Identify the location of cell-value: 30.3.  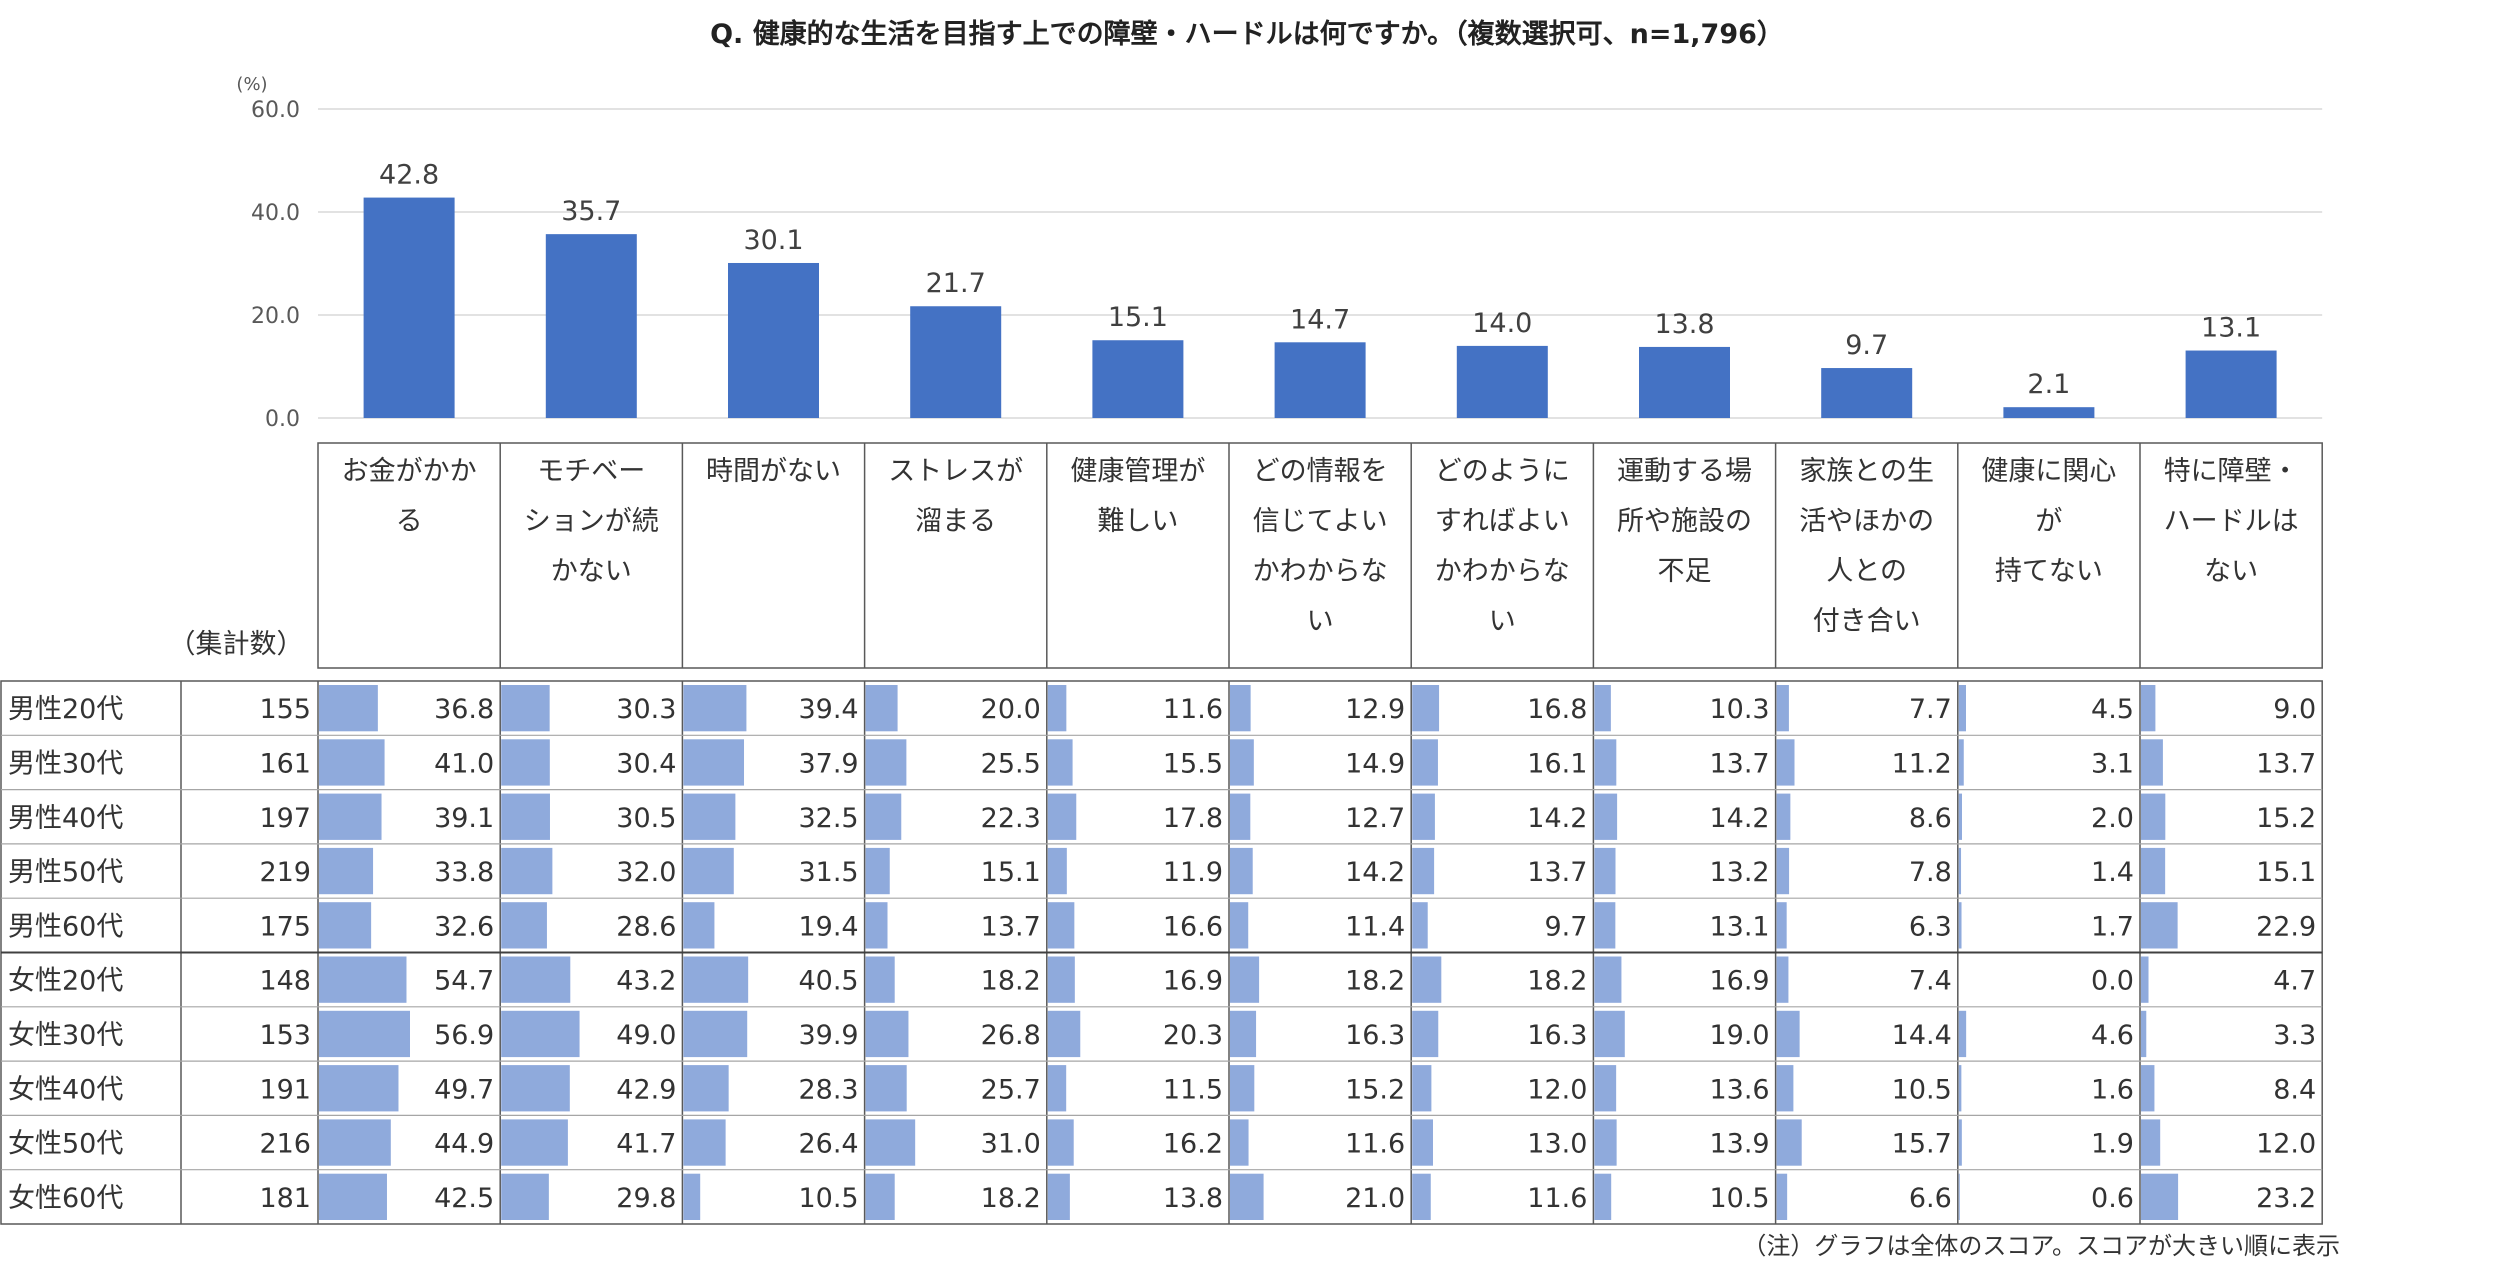
(646, 709).